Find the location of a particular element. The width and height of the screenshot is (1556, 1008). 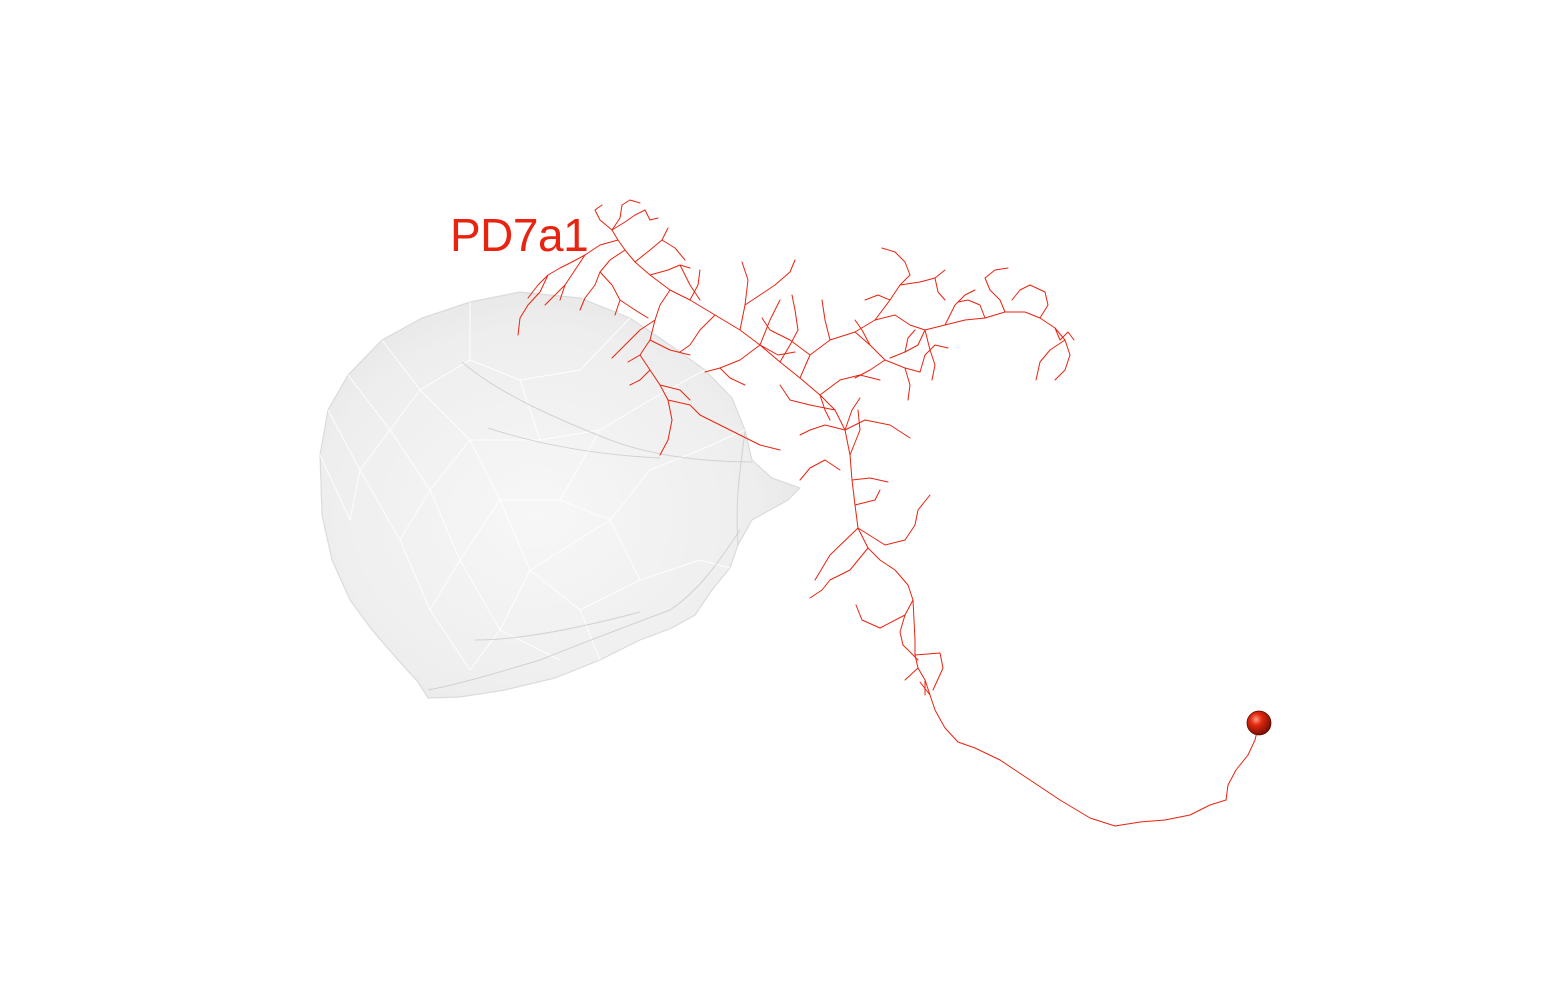

neuron-soma is located at coordinates (1259, 723).